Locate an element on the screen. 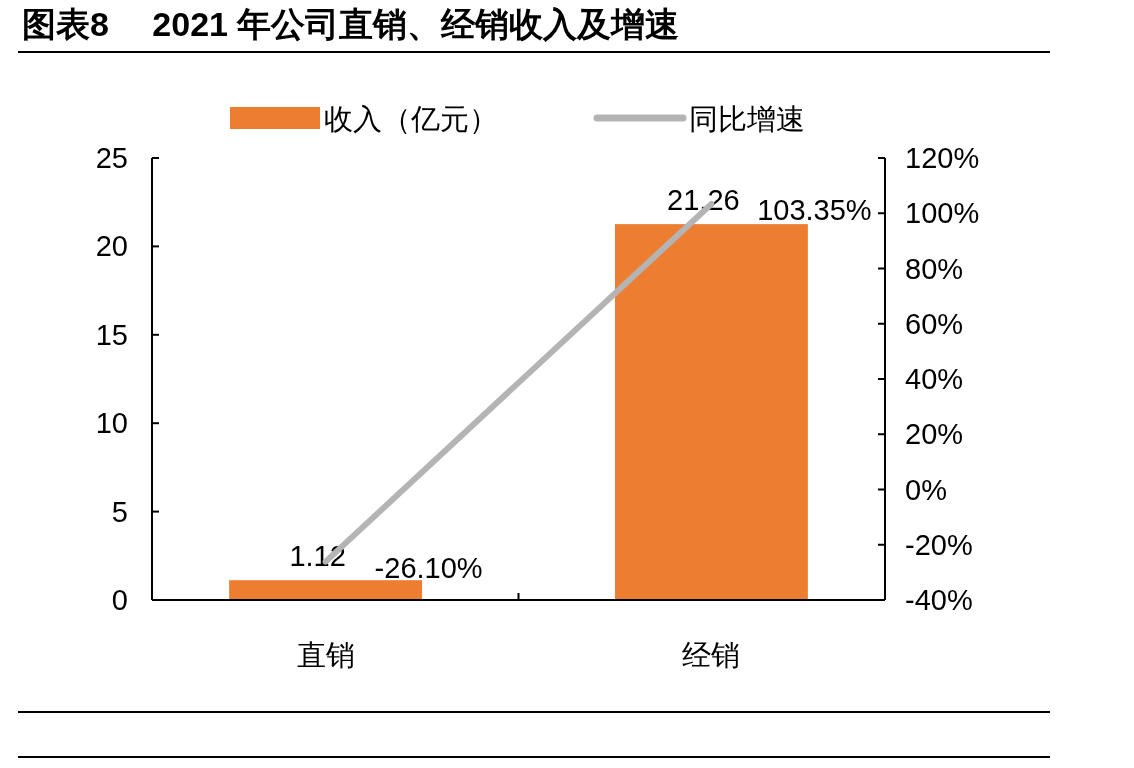  y2-tick-label: 0% is located at coordinates (926, 489).